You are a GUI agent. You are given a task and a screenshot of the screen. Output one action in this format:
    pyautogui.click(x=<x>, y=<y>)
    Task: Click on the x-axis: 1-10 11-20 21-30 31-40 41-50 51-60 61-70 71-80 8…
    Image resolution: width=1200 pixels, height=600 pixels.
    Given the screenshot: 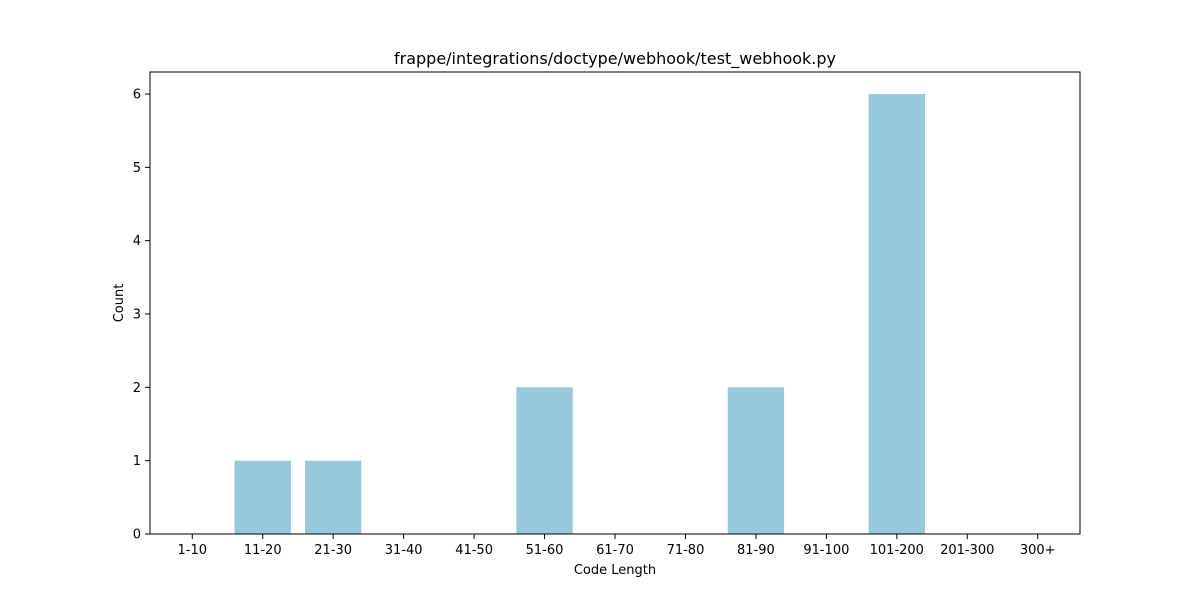 What is the action you would take?
    pyautogui.click(x=617, y=546)
    